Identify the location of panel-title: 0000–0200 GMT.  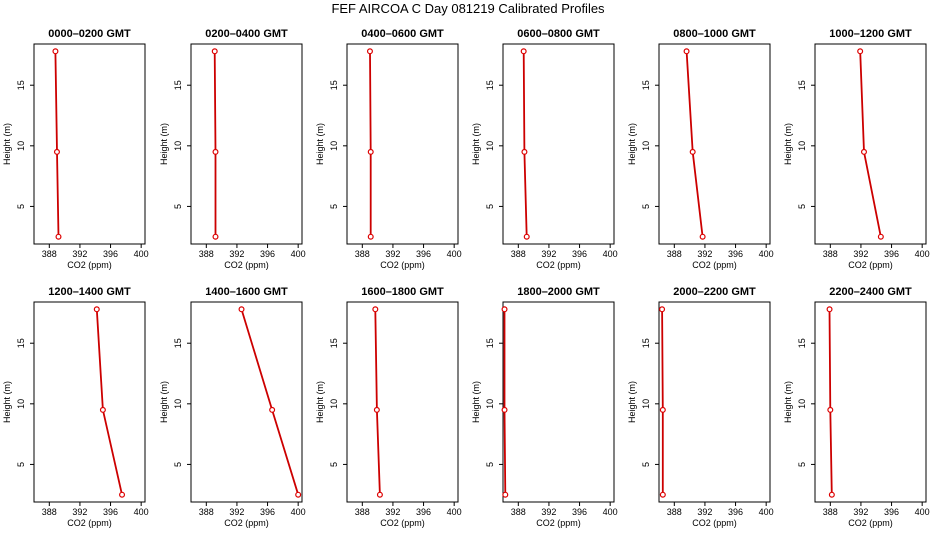
(89, 34).